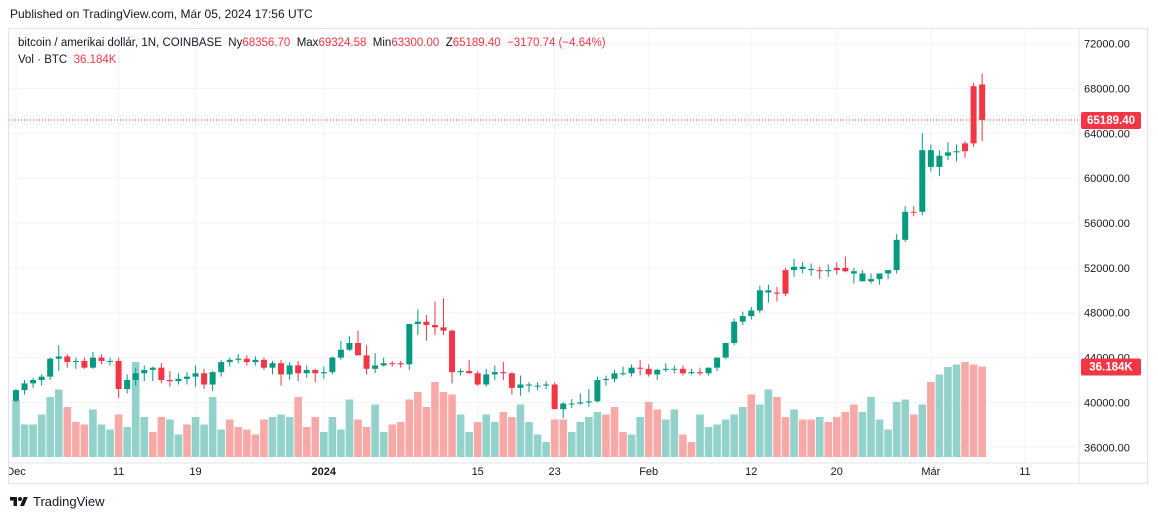  I want to click on time-tick-label: 2024, so click(324, 472).